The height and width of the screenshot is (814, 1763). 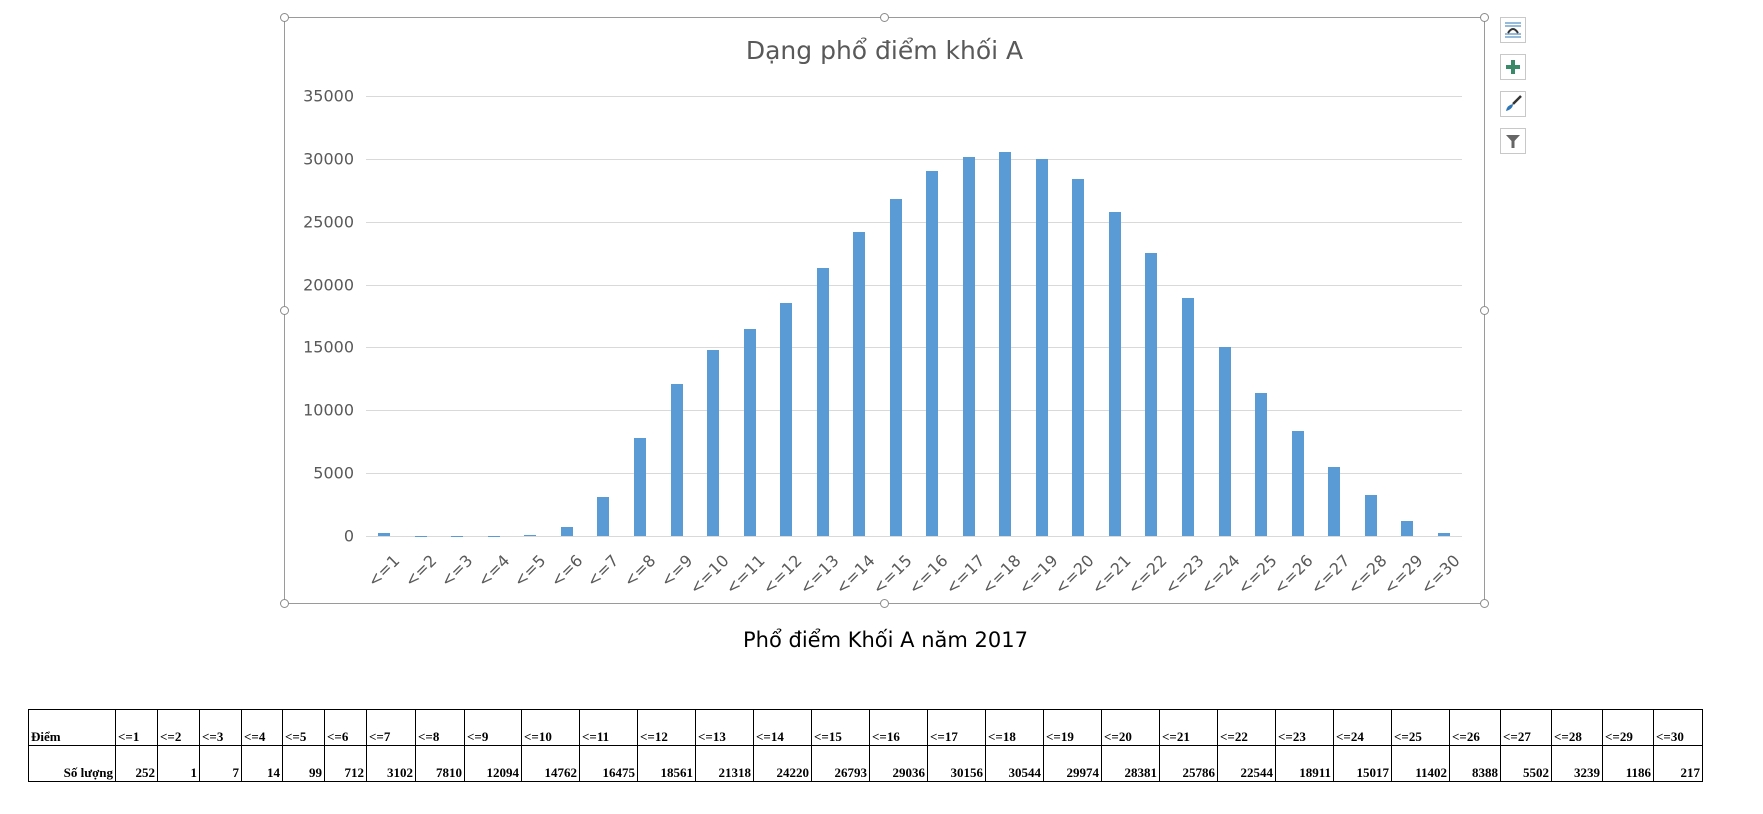 I want to click on x-axis-tick-label: <=12, so click(x=782, y=574).